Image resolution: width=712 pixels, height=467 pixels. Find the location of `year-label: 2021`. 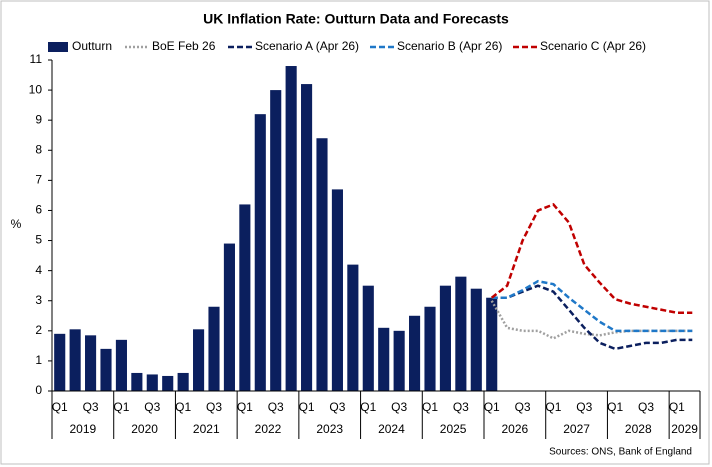

year-label: 2021 is located at coordinates (206, 429).